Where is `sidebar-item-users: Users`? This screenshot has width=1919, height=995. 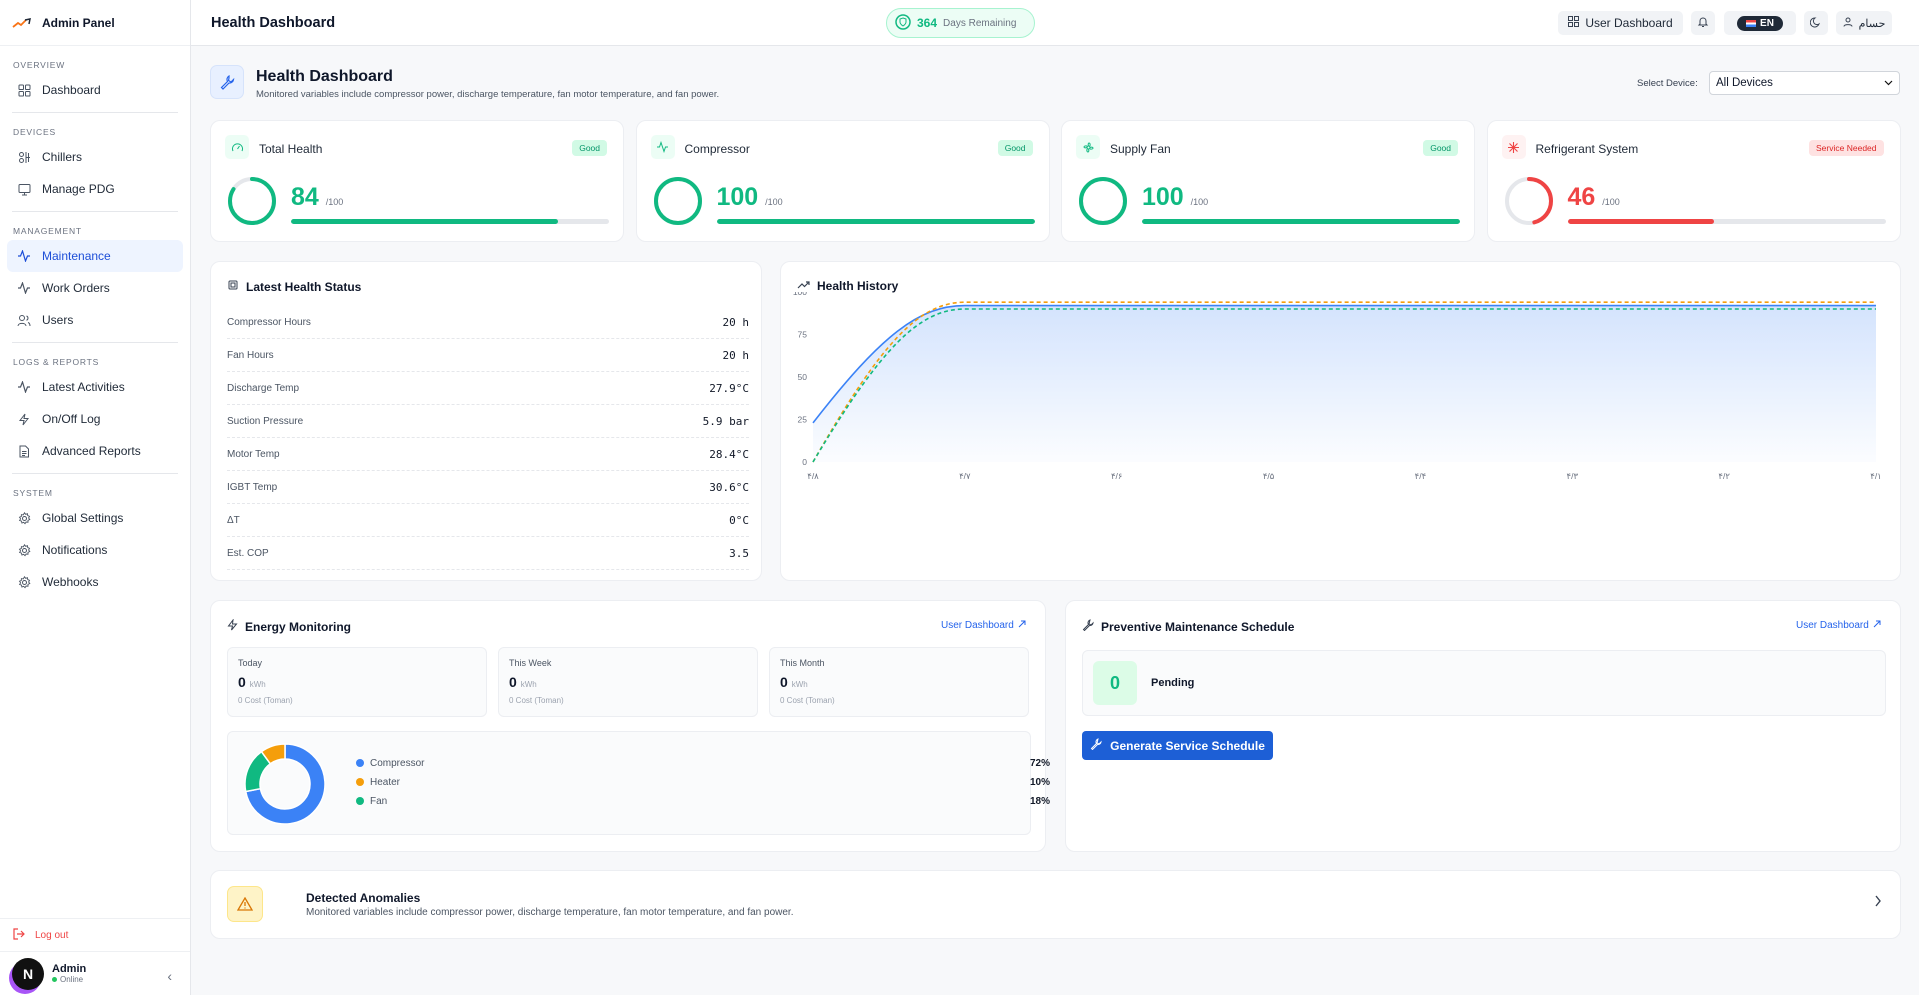 sidebar-item-users: Users is located at coordinates (95, 320).